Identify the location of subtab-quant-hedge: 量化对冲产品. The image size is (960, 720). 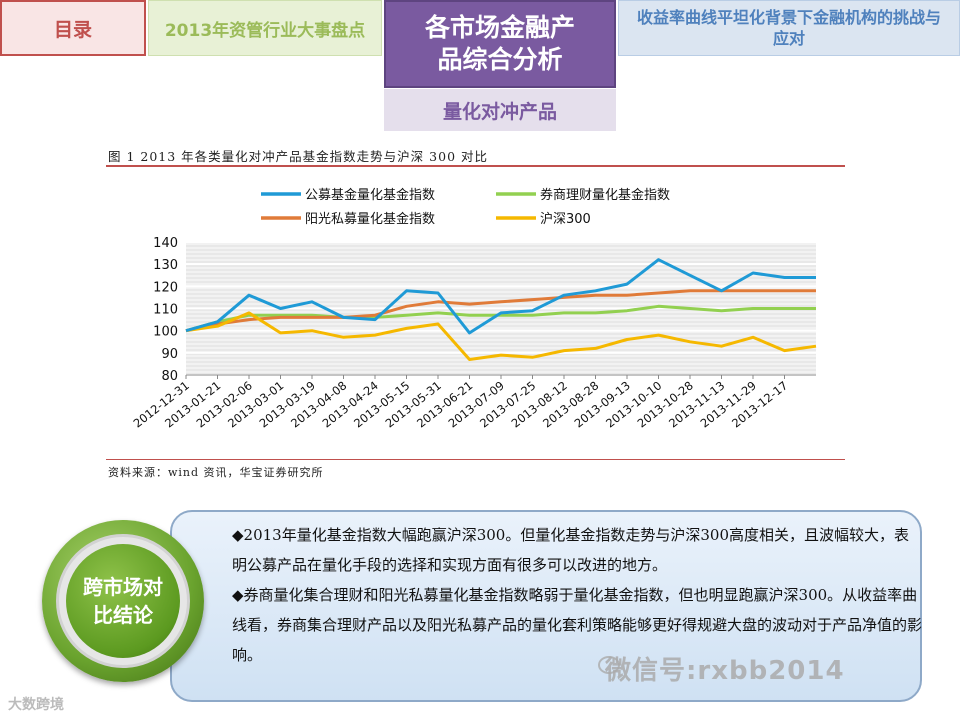
(500, 110).